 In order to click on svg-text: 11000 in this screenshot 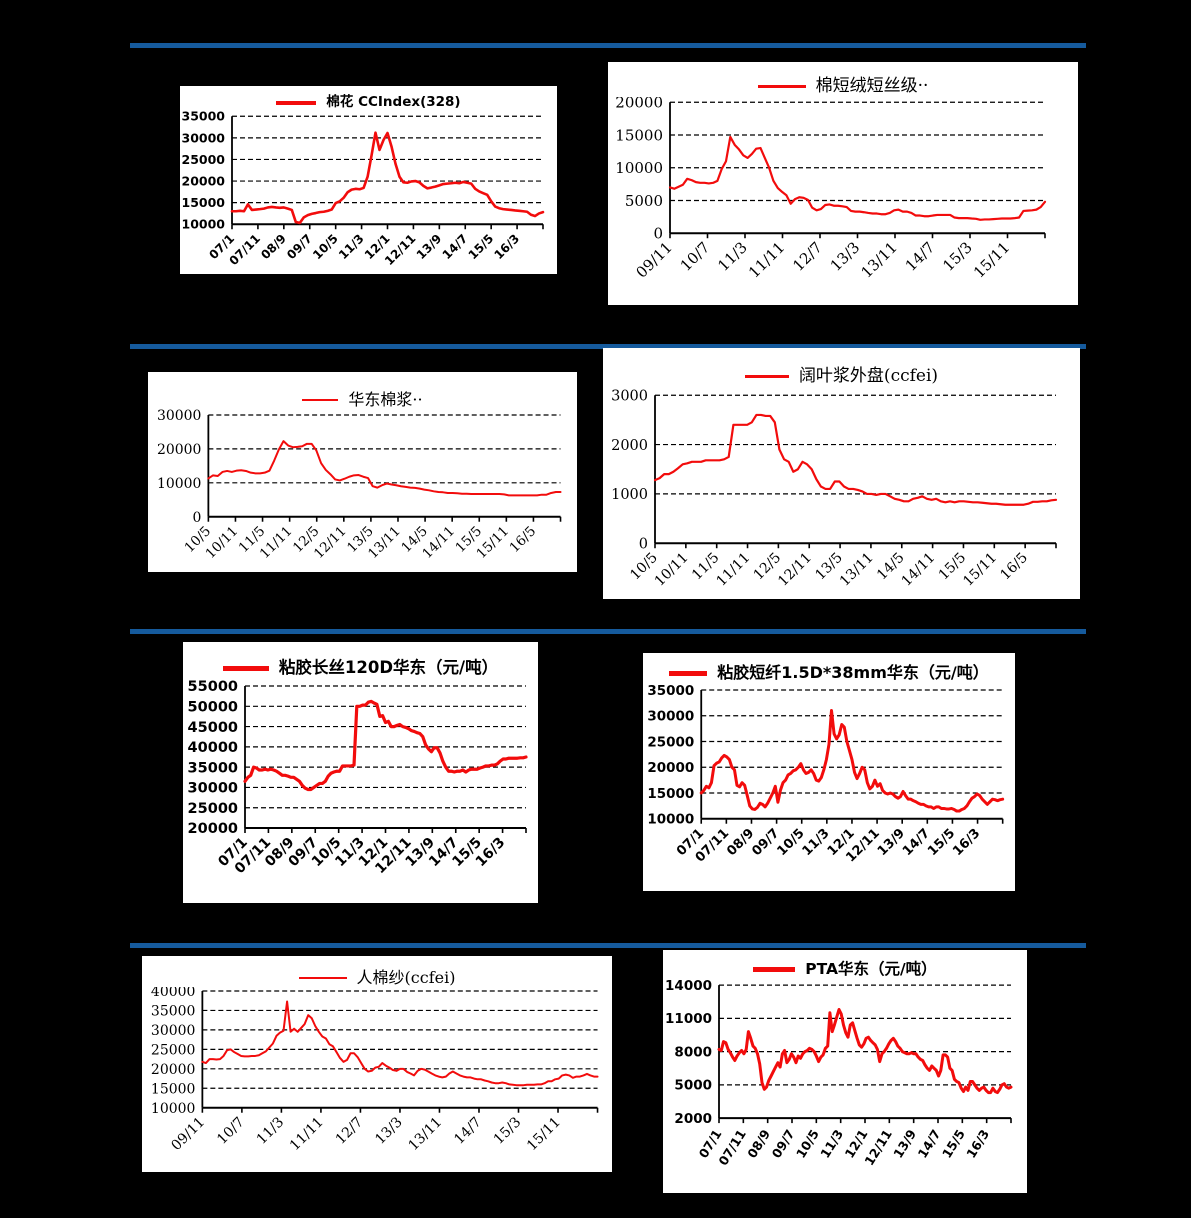, I will do `click(688, 1019)`.